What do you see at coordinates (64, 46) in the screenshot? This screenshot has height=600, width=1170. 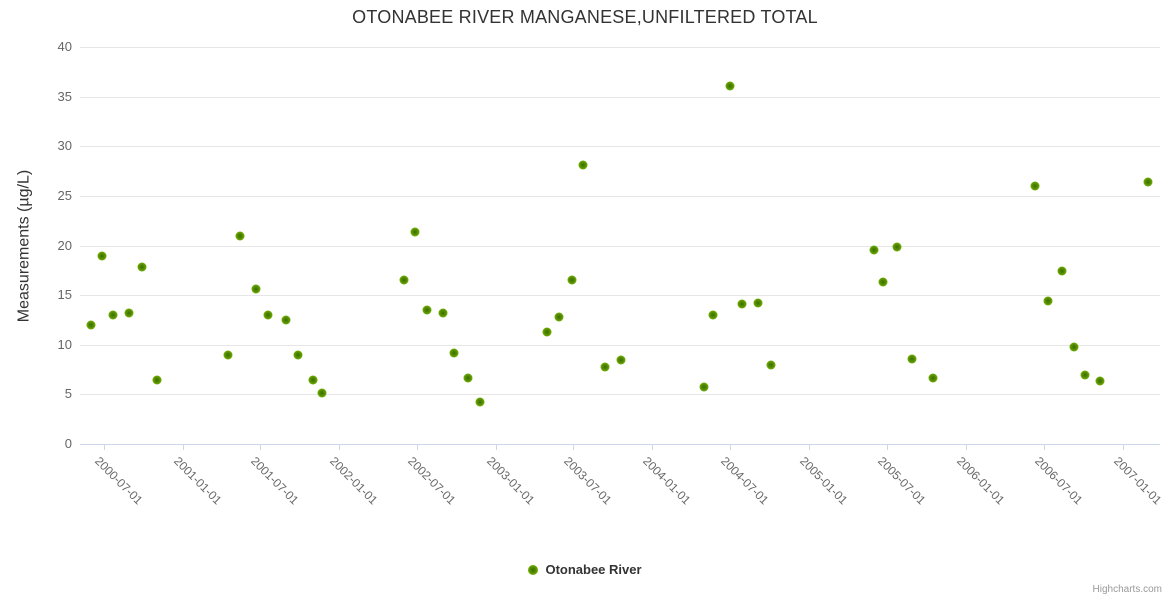 I see `y-axis-label-40: 40` at bounding box center [64, 46].